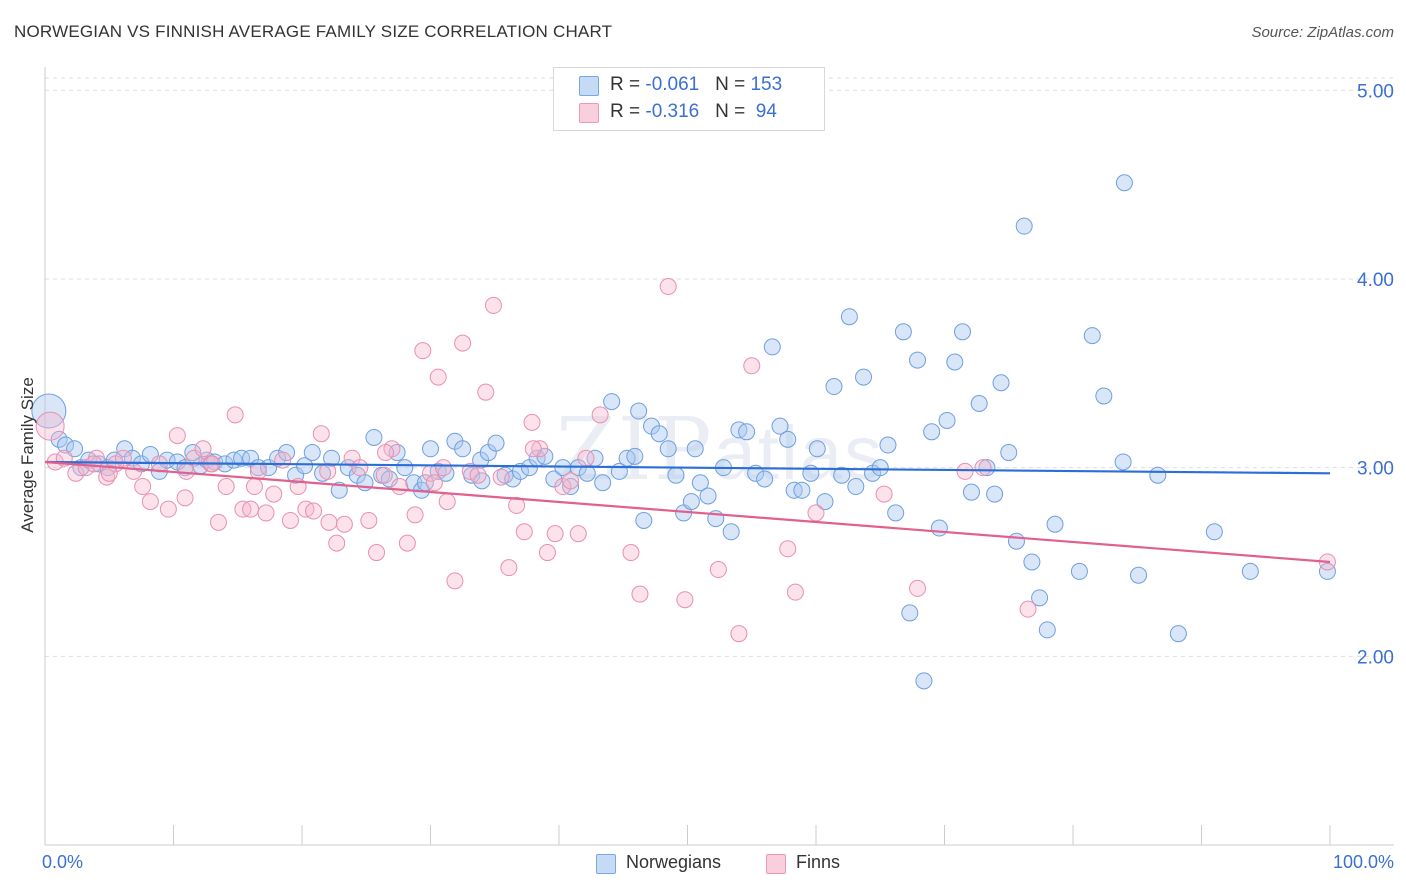  Describe the element at coordinates (1375, 469) in the screenshot. I see `y-tick-label: 3.00` at that location.